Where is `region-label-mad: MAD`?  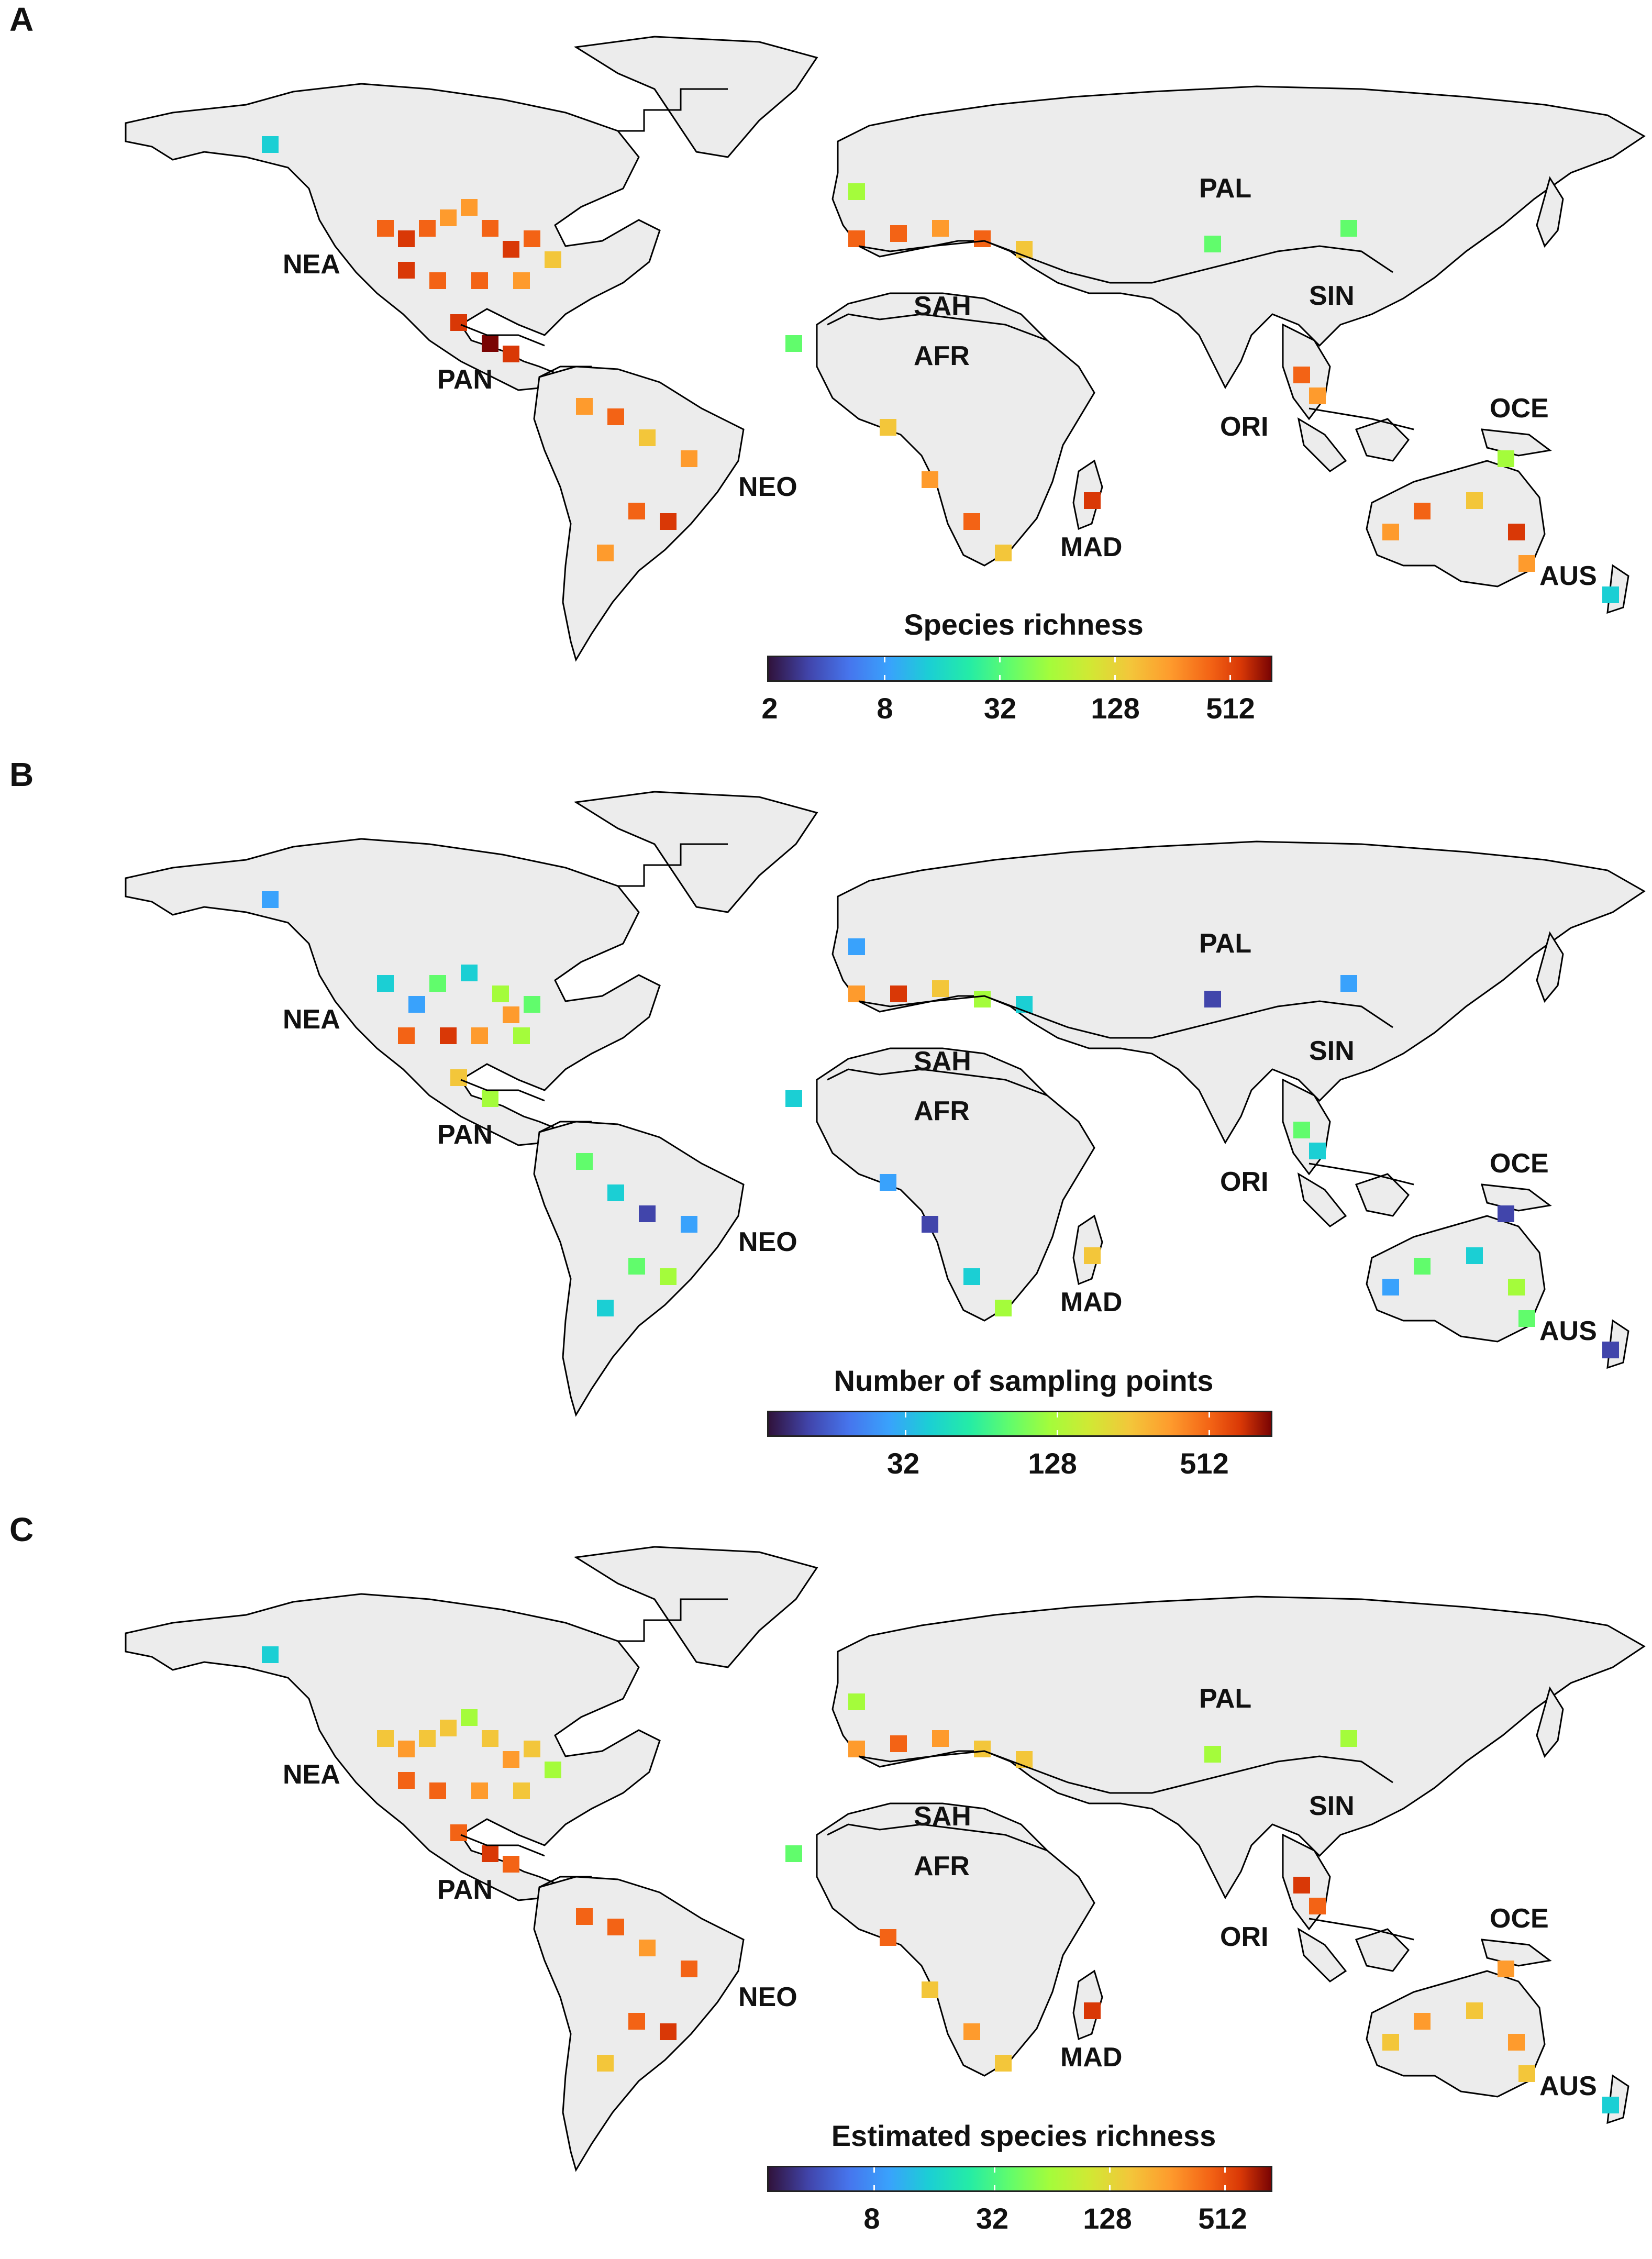 region-label-mad: MAD is located at coordinates (1091, 1302).